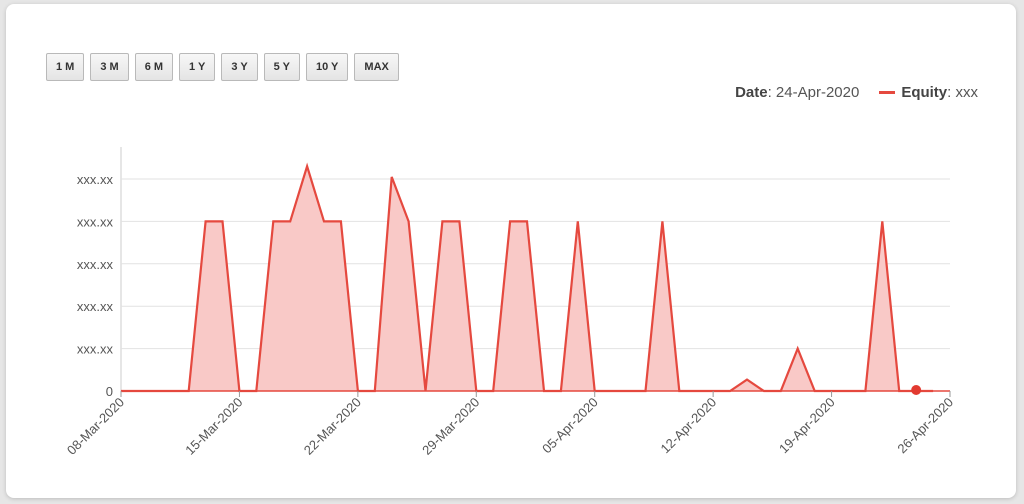  I want to click on range-selector: 1 M 3 M 6 M 1 Y 3 Y 5 Y 10 Y MAX, so click(222, 67).